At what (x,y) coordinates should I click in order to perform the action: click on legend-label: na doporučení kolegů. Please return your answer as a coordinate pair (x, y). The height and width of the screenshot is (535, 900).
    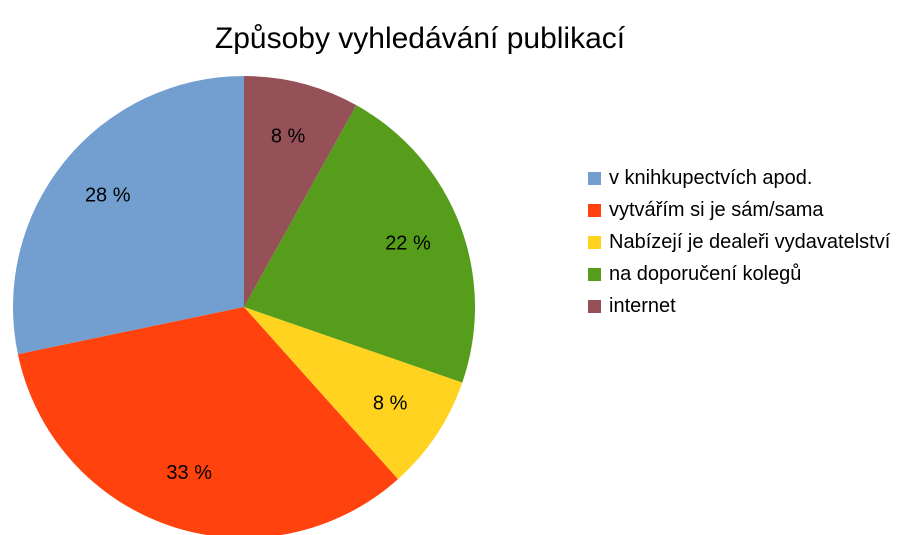
    Looking at the image, I should click on (705, 274).